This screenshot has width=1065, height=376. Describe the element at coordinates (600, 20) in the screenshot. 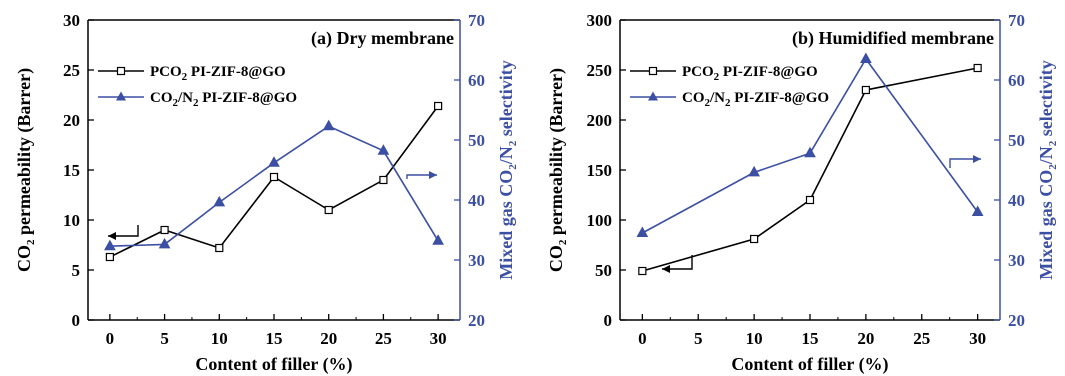

I see `y-left-tick-label: 300` at that location.